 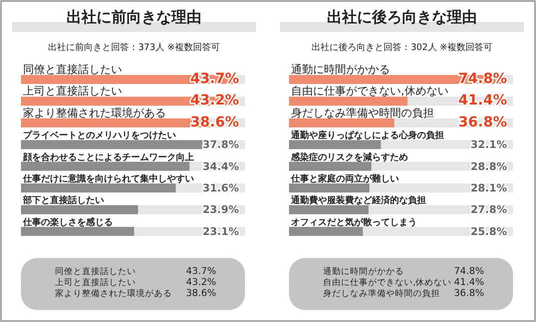 I want to click on text: 家より整備された環境がある 38.6%, so click(x=135, y=293).